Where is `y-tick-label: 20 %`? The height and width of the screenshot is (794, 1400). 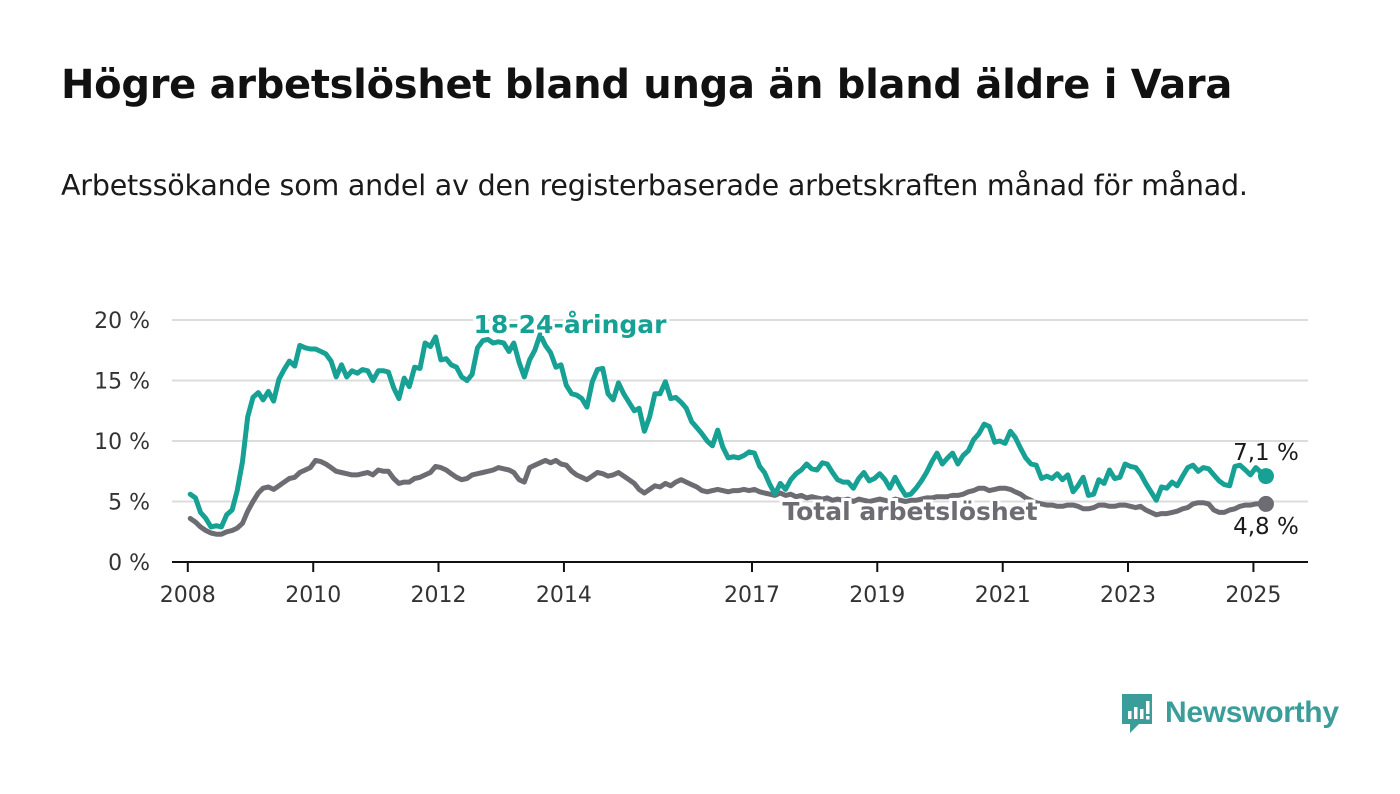
y-tick-label: 20 % is located at coordinates (122, 321).